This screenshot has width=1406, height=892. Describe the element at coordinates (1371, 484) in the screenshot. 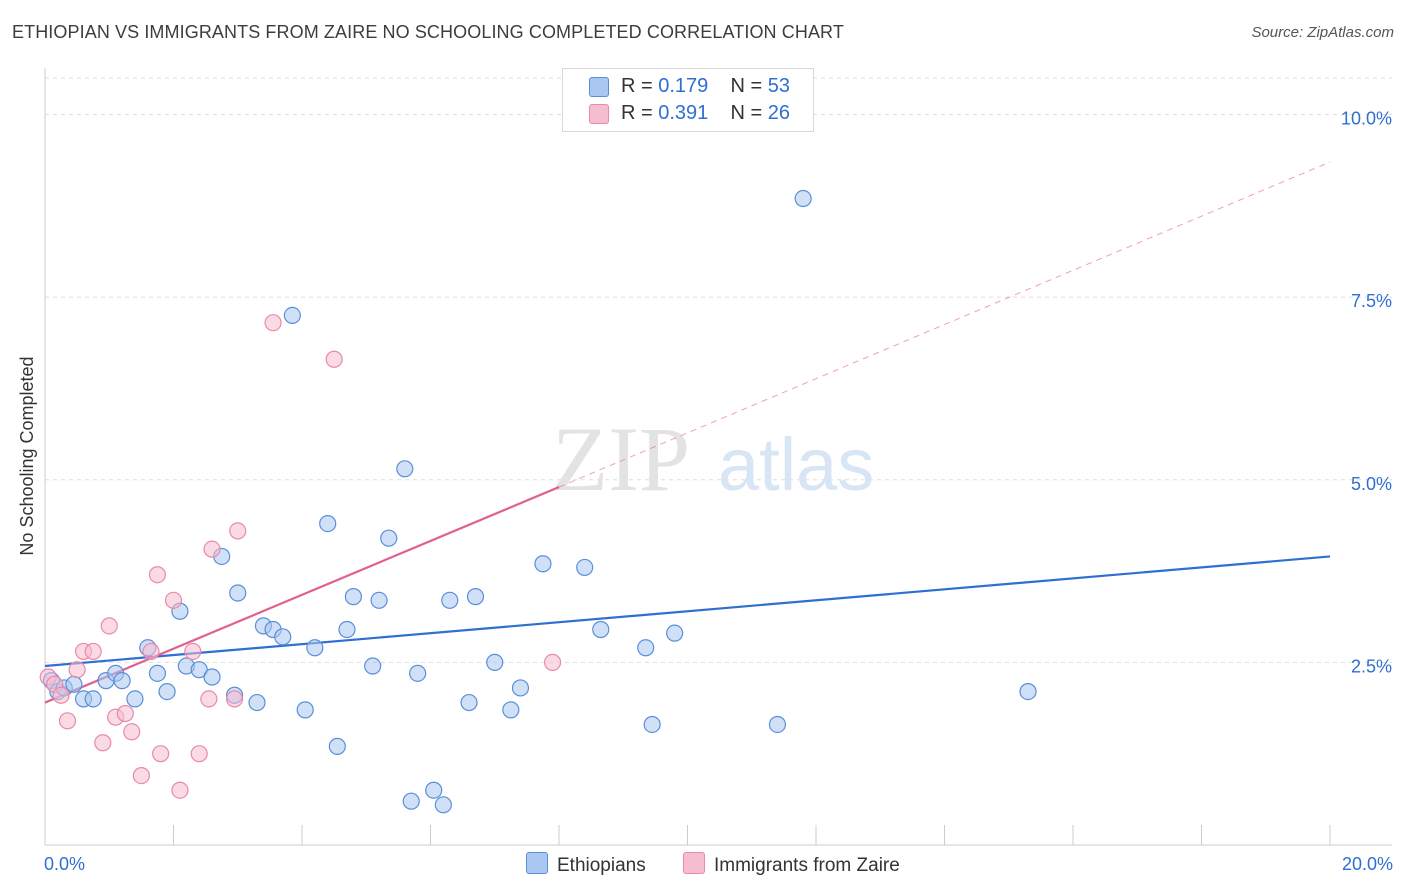

I see `y-tick-label: 5.0%` at that location.